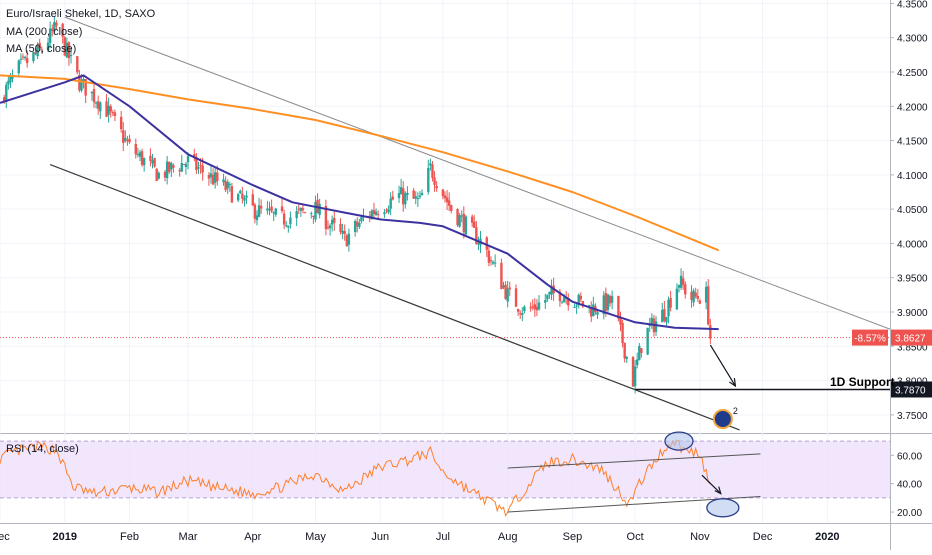 This screenshot has width=932, height=555. Describe the element at coordinates (129, 537) in the screenshot. I see `time-tick-label: Feb` at that location.